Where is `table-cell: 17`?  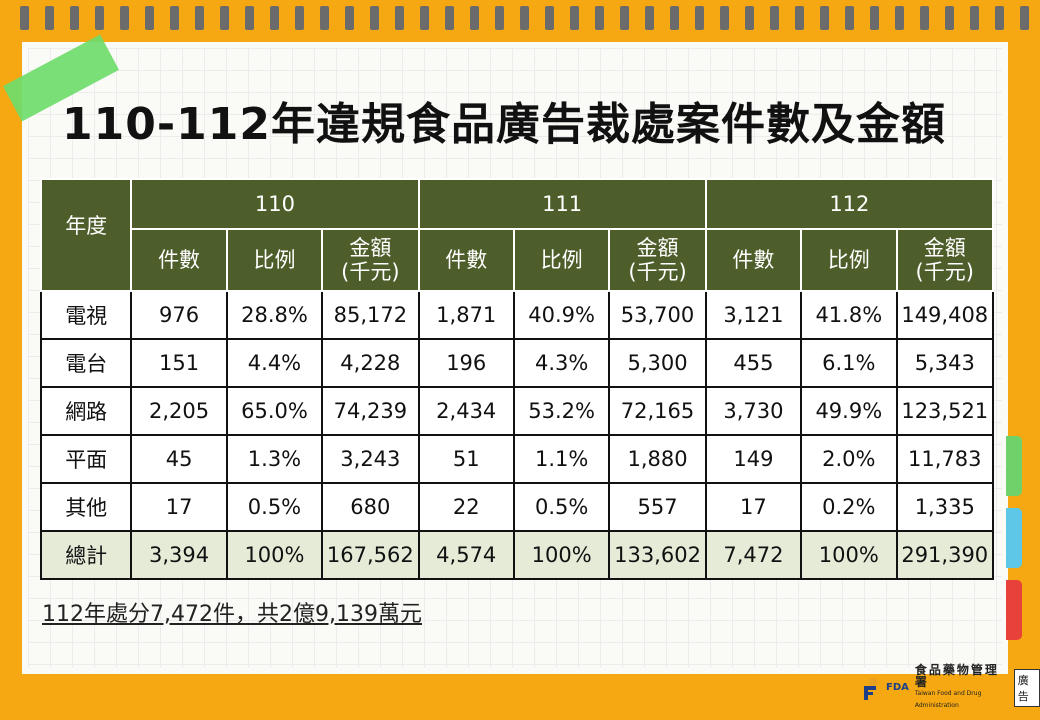 table-cell: 17 is located at coordinates (753, 507).